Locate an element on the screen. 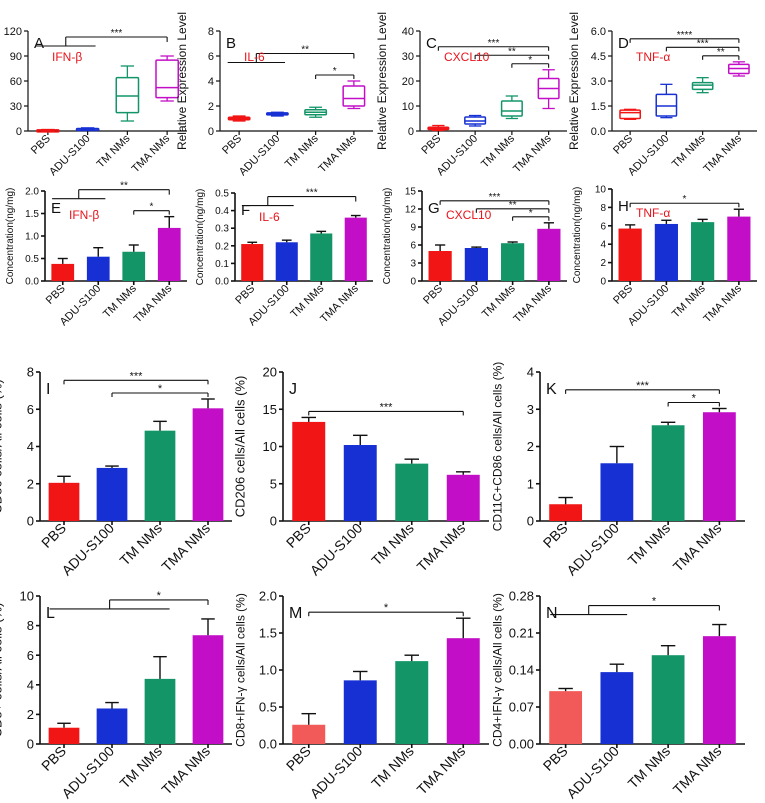  panel-letter: K is located at coordinates (551, 389).